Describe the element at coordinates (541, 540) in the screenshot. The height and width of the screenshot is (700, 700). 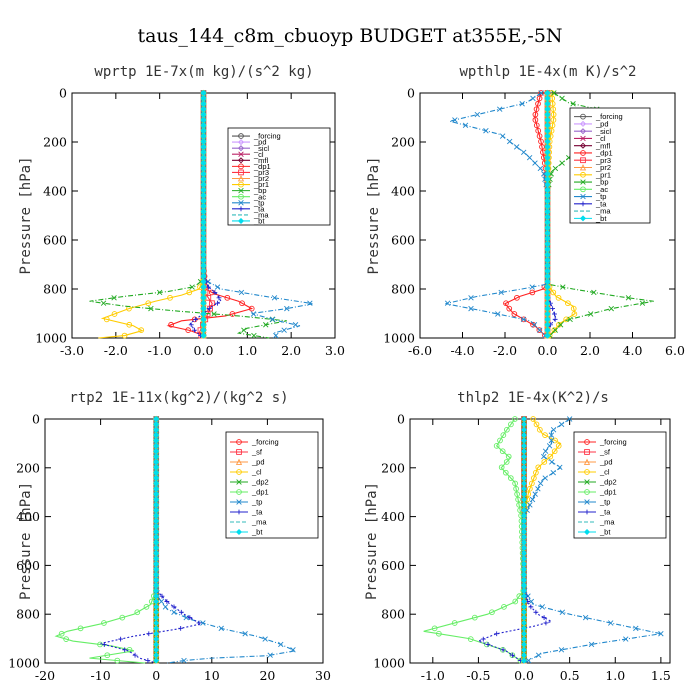
I see `series-cl` at that location.